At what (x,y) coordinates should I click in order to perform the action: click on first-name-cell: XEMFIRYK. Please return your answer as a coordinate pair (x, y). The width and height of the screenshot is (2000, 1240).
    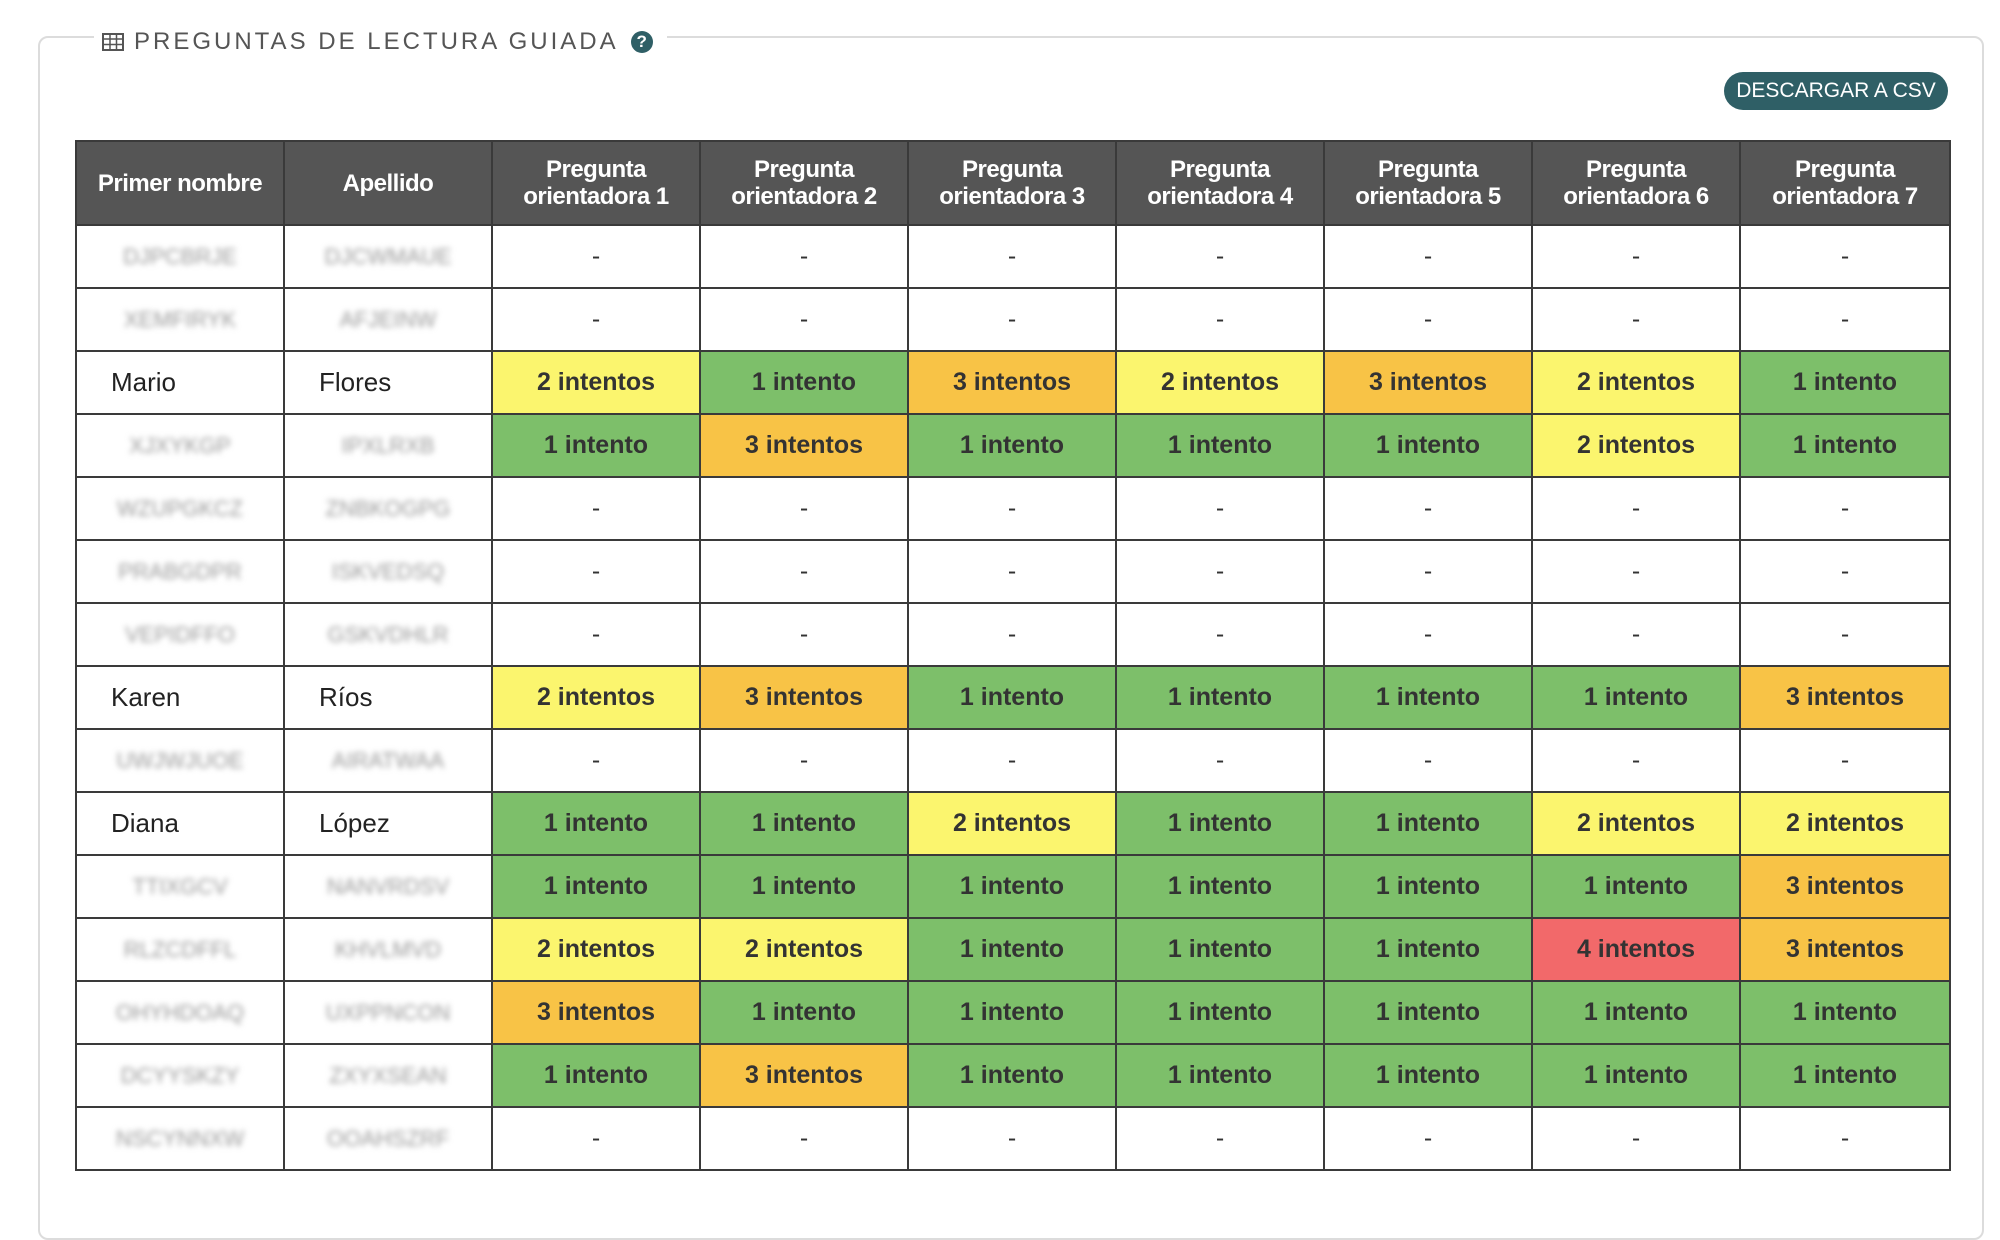
    Looking at the image, I should click on (180, 319).